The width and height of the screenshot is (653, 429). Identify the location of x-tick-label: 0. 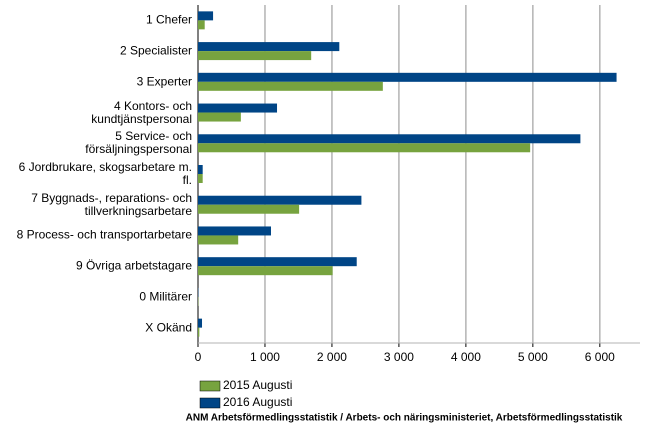
(198, 357).